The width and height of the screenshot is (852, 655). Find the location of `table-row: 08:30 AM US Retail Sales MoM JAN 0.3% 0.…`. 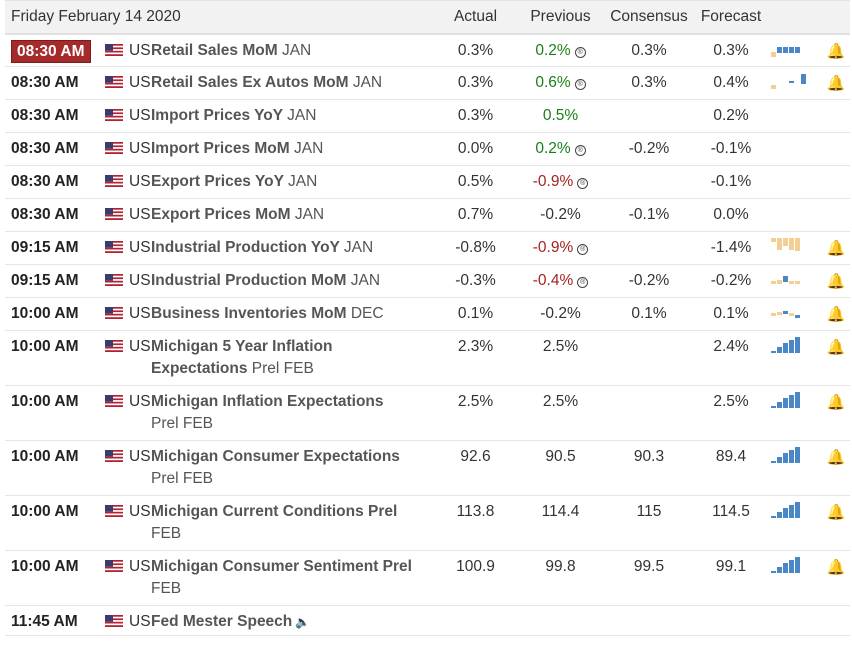

table-row: 08:30 AM US Retail Sales MoM JAN 0.3% 0.… is located at coordinates (427, 50).